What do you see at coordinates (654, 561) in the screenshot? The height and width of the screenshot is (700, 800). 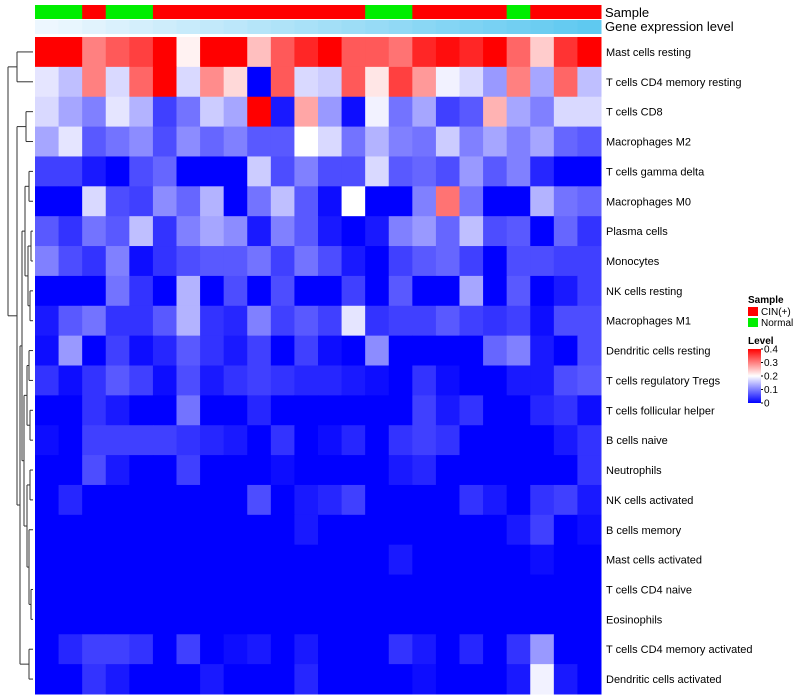 I see `row-label: Mast cells activated` at bounding box center [654, 561].